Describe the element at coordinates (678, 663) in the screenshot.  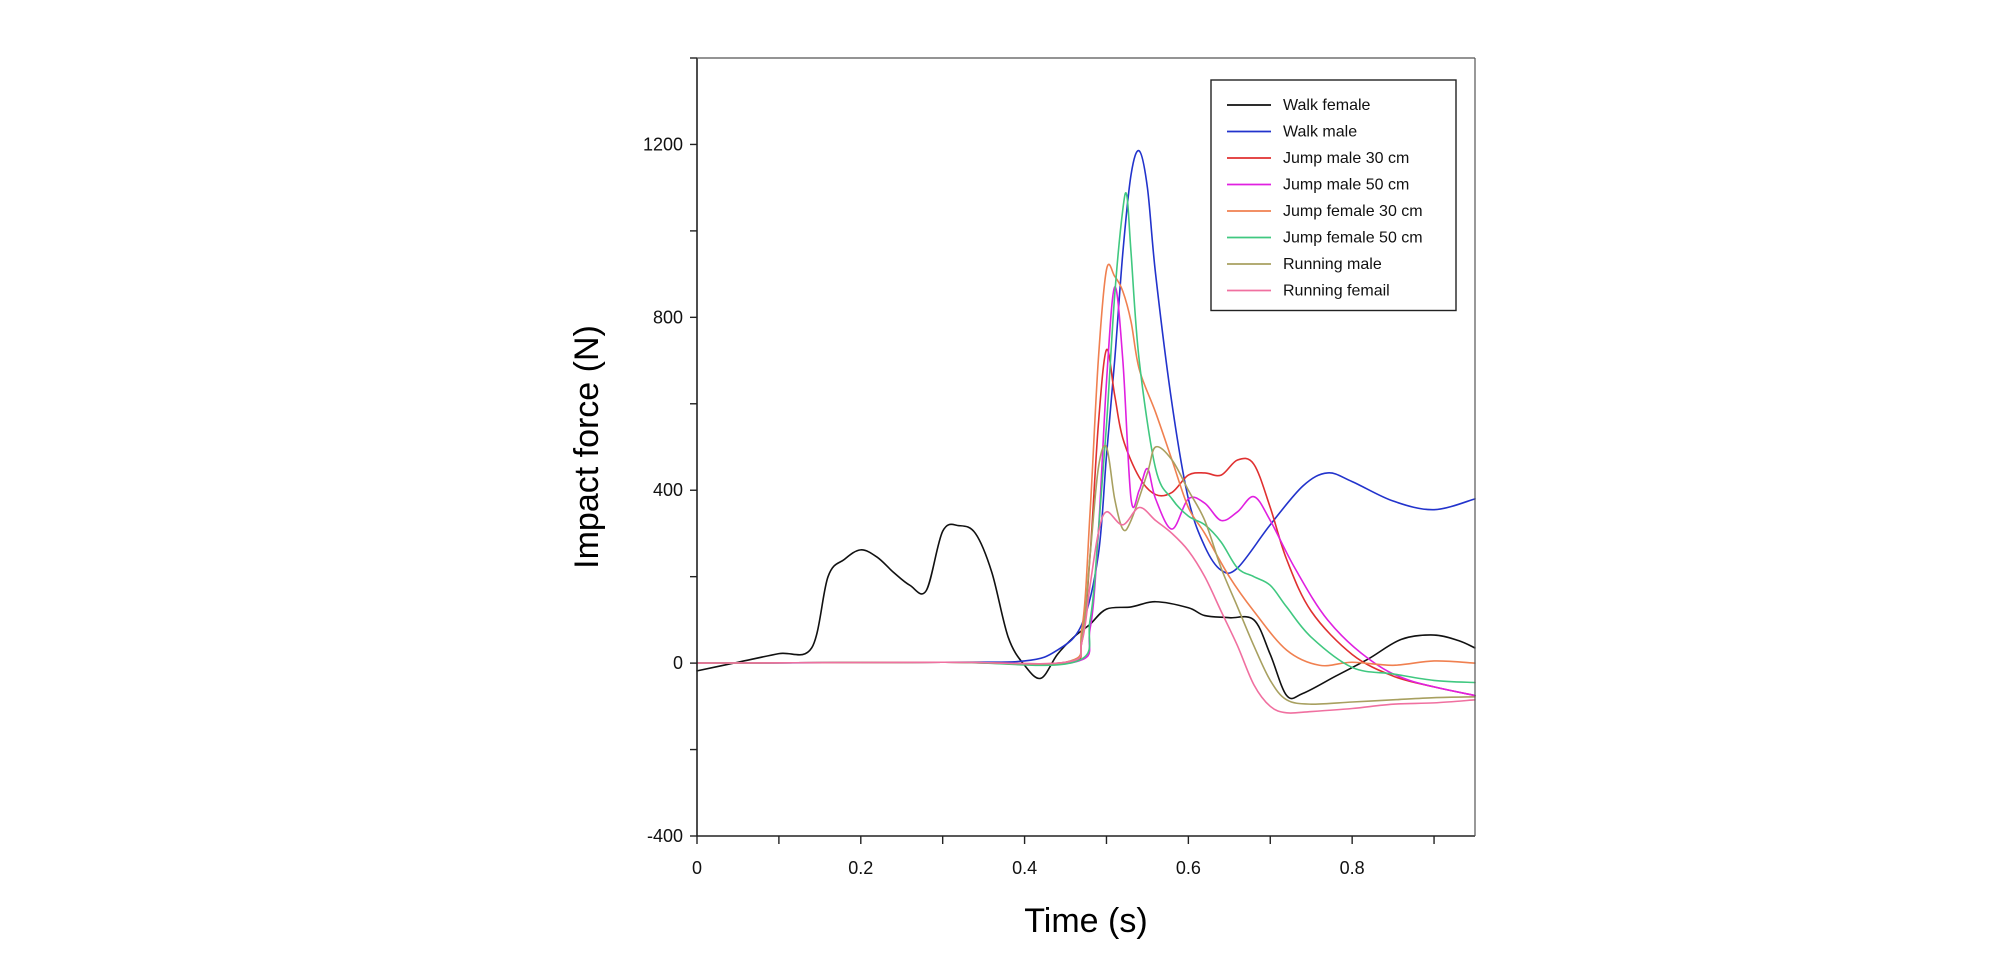
I see `y-tick-label: 0` at that location.